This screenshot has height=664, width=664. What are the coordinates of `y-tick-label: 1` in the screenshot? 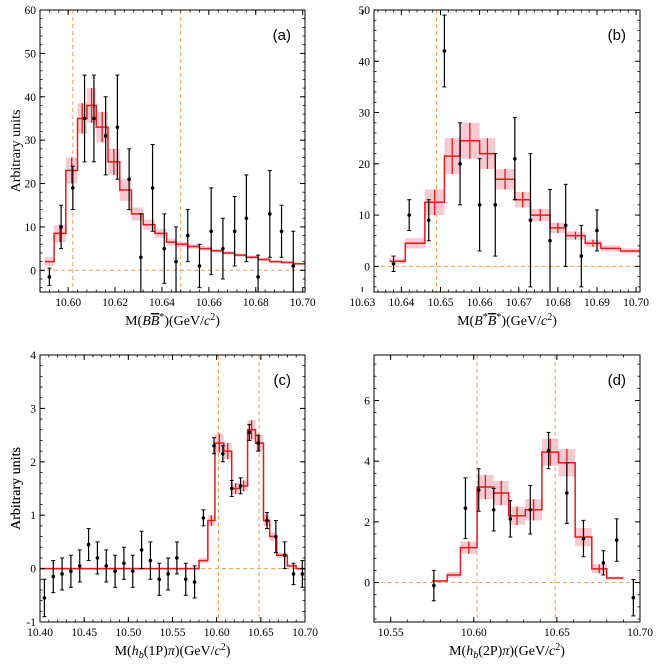 It's located at (33, 516).